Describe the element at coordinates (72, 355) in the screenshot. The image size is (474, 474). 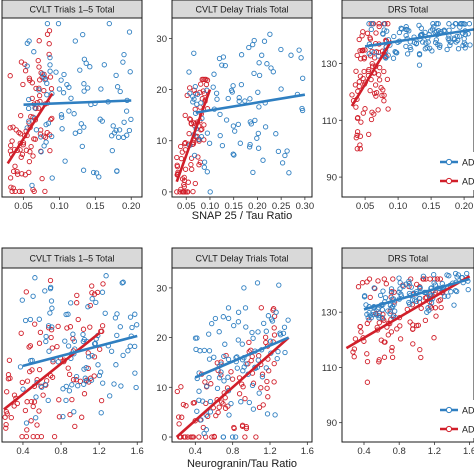
I see `panel-border` at that location.